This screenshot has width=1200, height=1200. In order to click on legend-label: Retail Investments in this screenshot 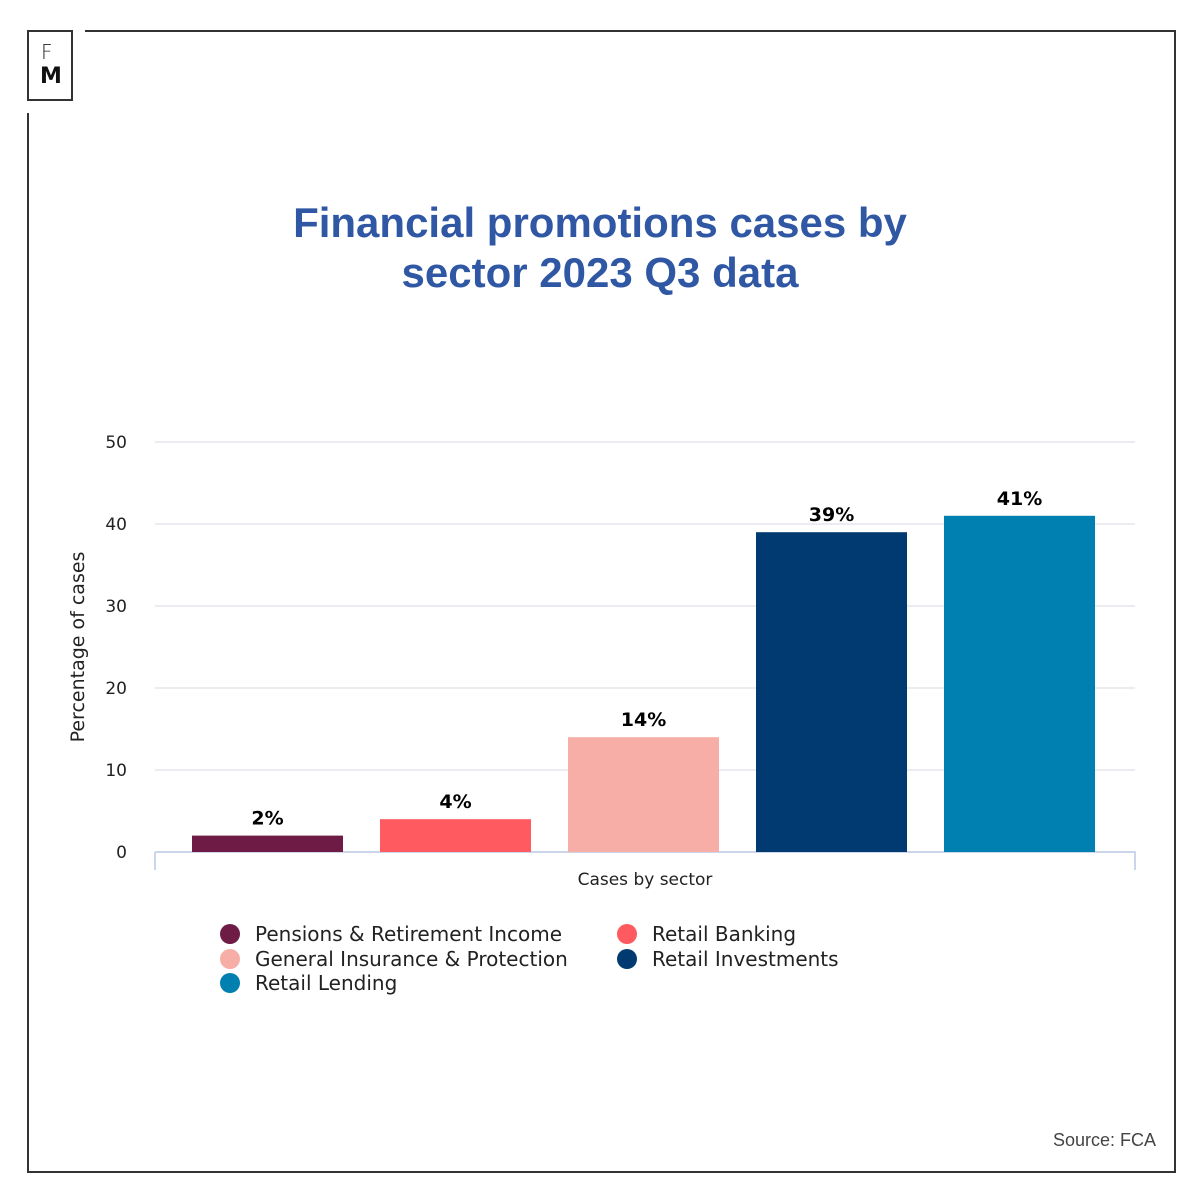, I will do `click(745, 958)`.